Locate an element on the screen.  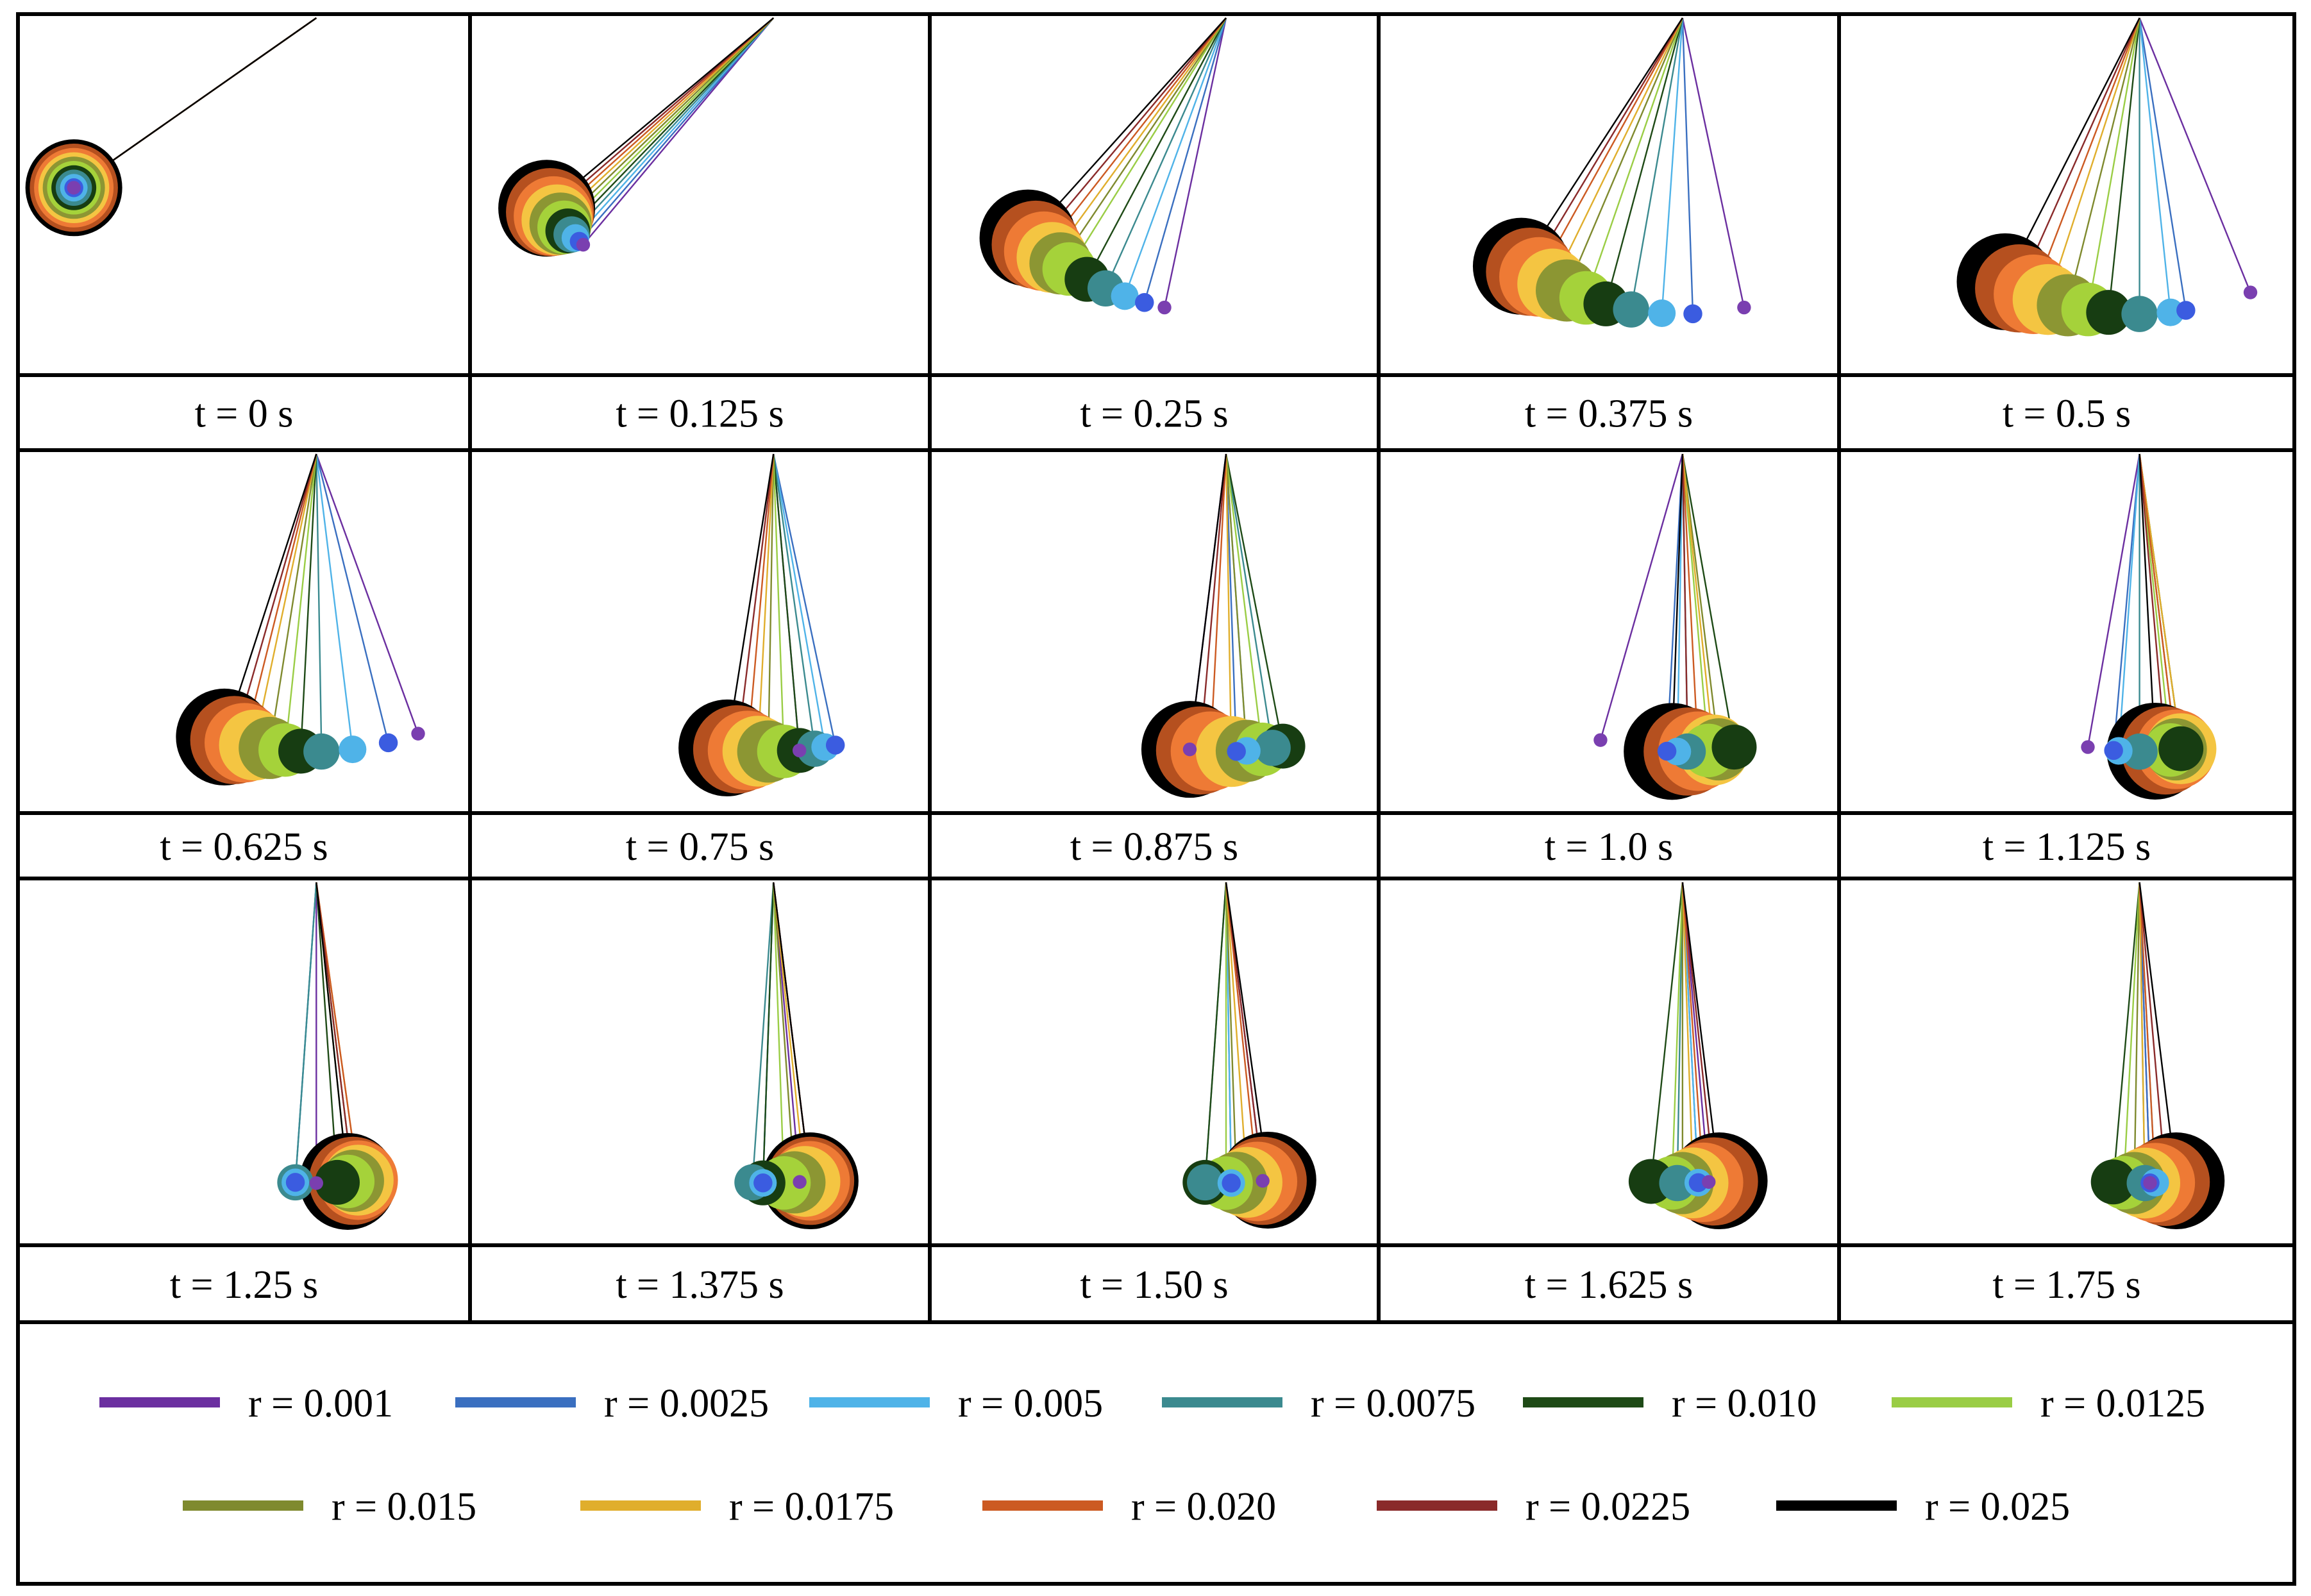
frame-time-label: t = 0.625 s is located at coordinates (244, 847).